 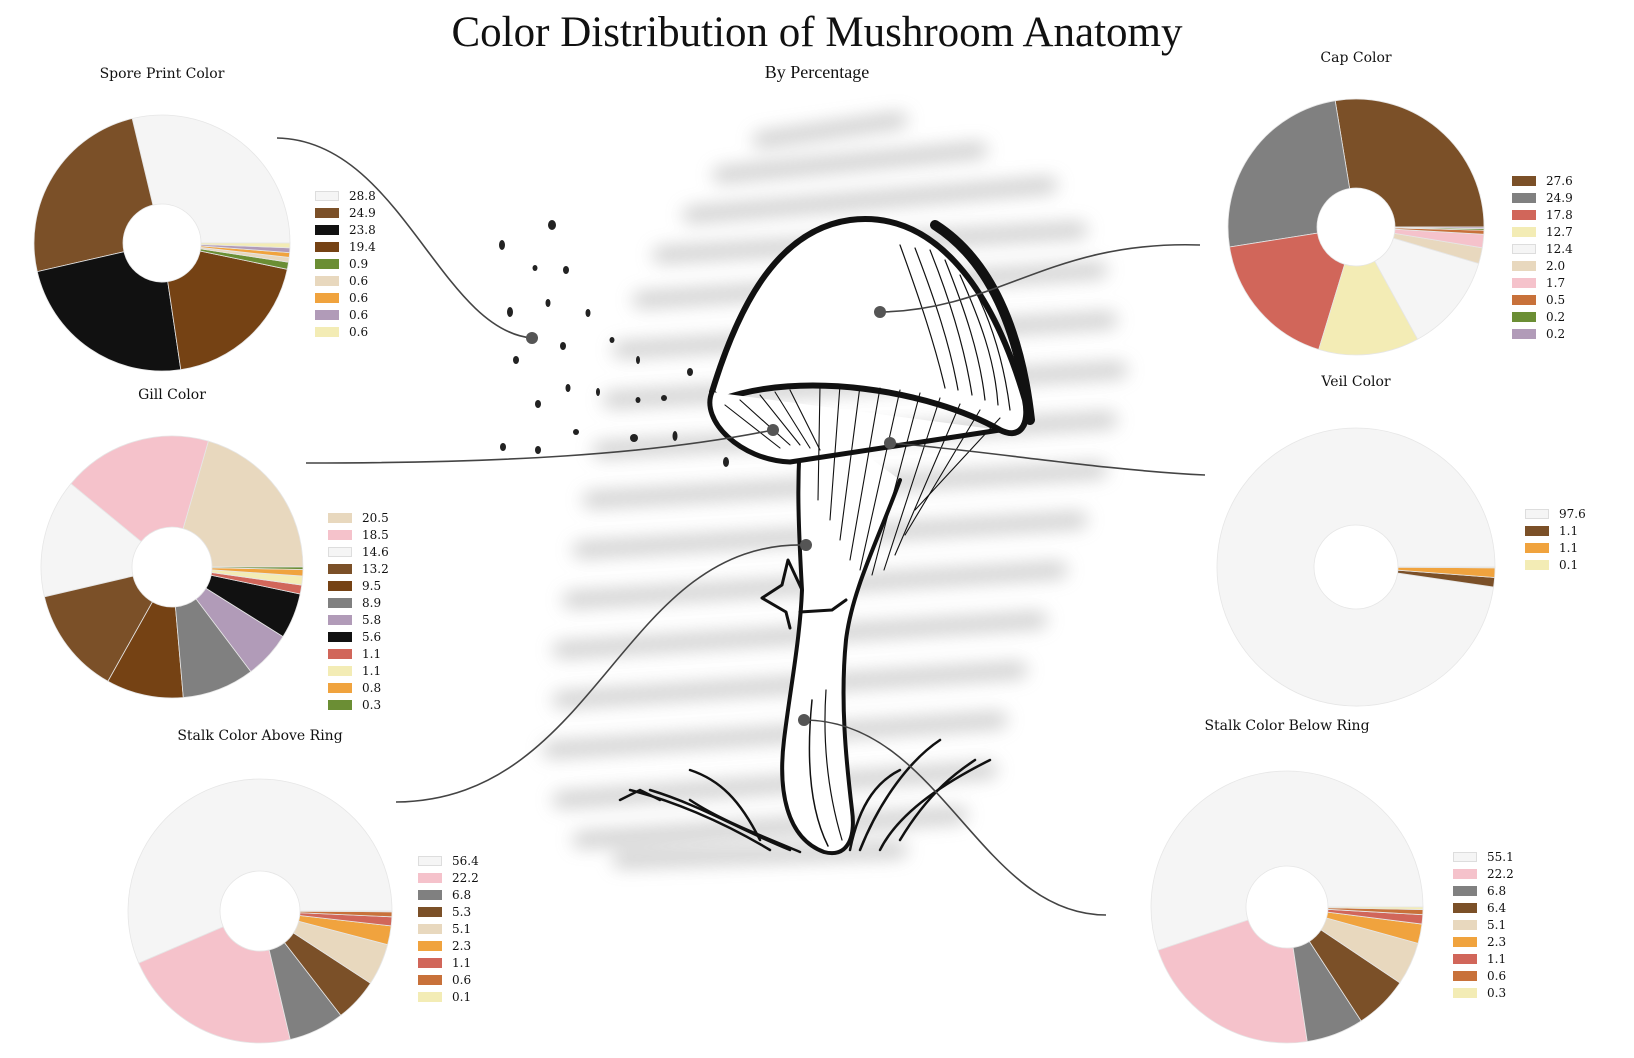 I want to click on legend-value-label: 23.8, so click(x=362, y=229).